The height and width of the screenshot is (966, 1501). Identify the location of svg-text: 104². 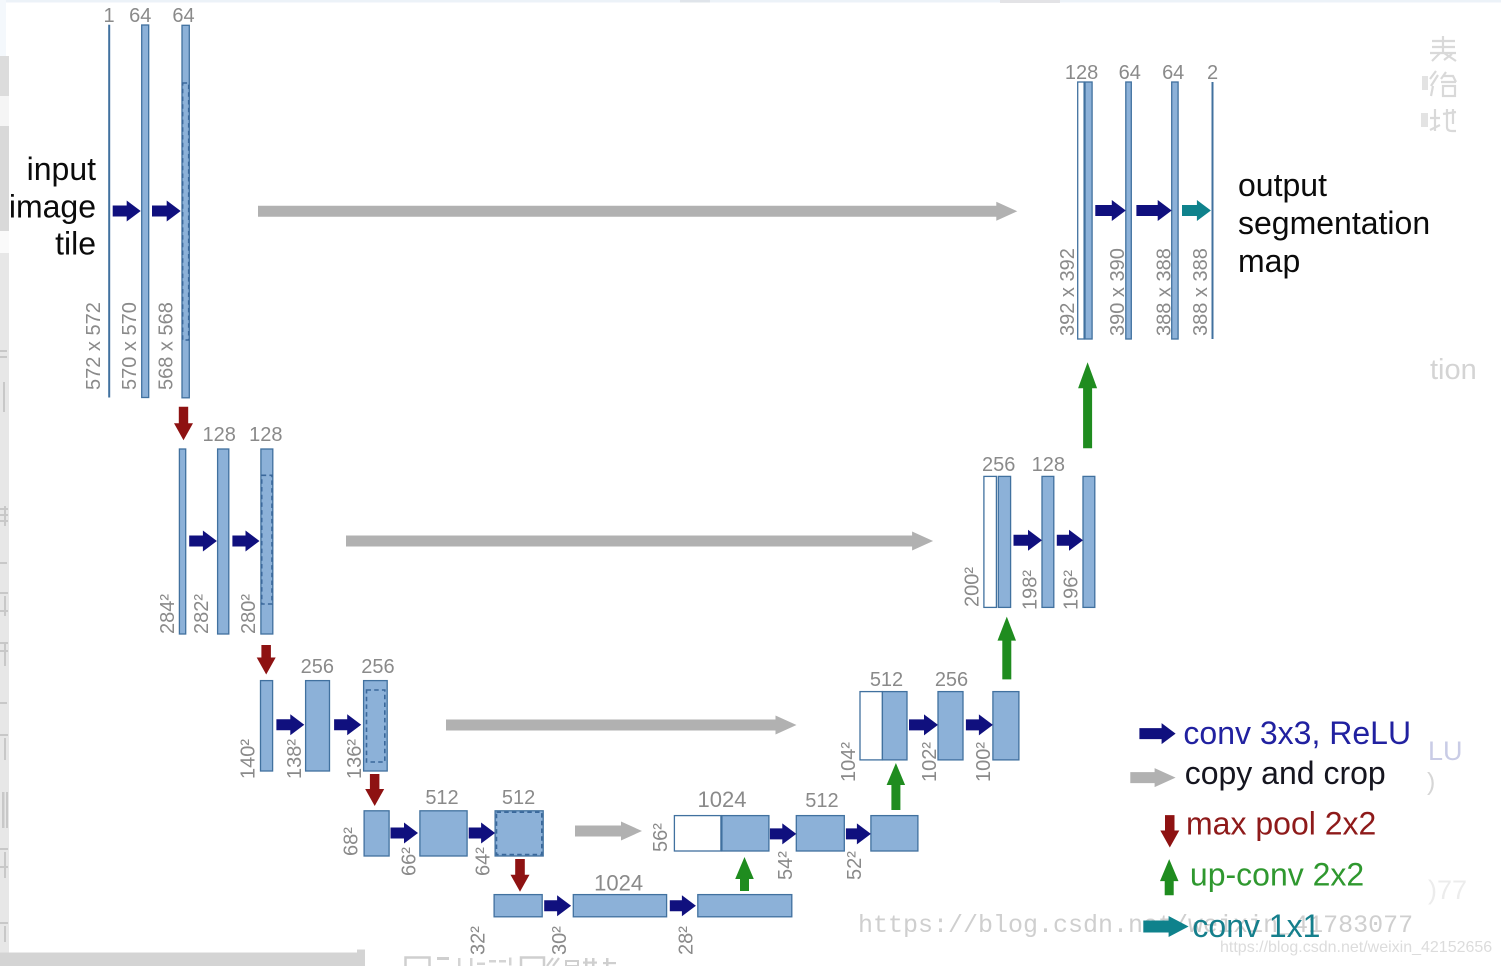
(849, 762).